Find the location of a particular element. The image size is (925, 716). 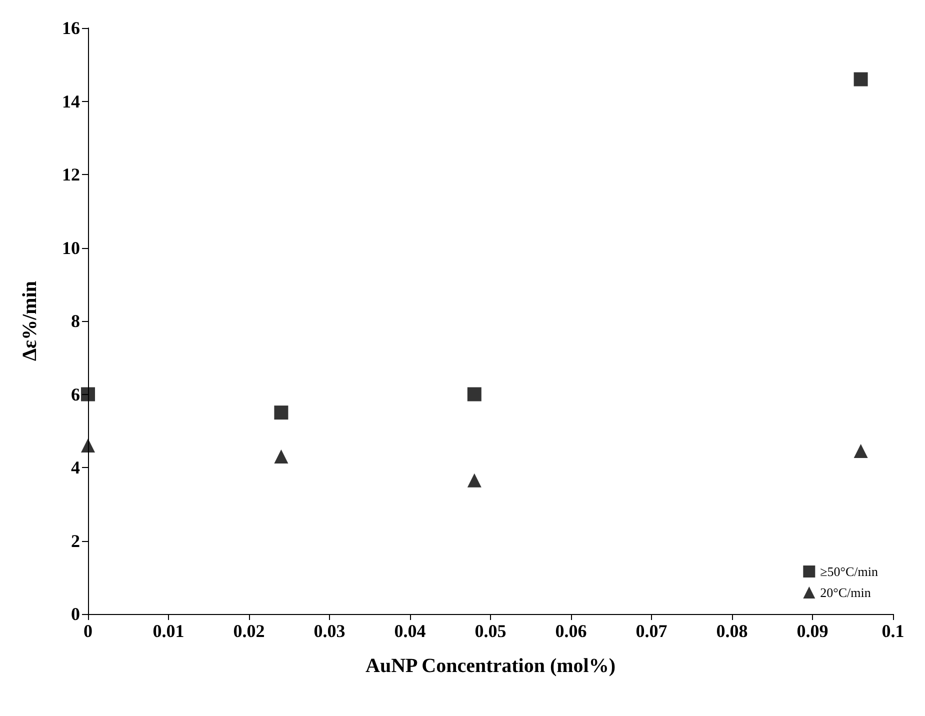

x-tick-label: 0.02 is located at coordinates (249, 631).